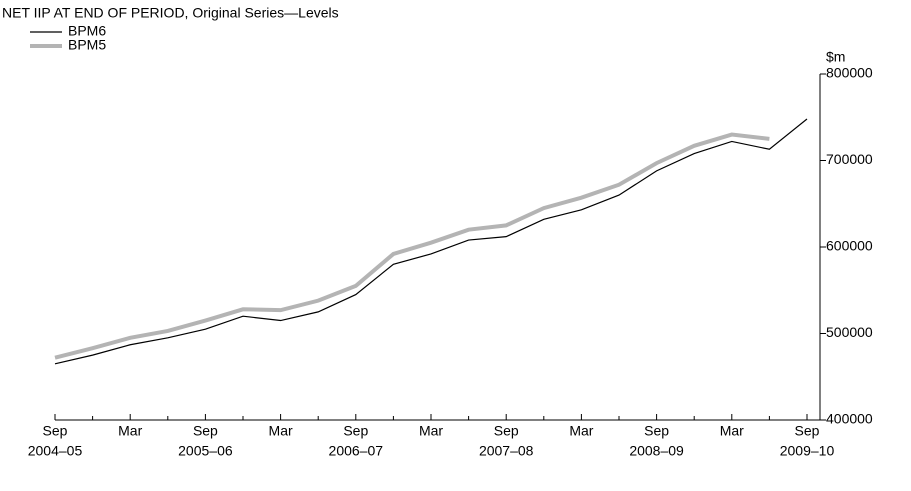 The height and width of the screenshot is (491, 911). I want to click on x-year-label: 2009–10, so click(807, 451).